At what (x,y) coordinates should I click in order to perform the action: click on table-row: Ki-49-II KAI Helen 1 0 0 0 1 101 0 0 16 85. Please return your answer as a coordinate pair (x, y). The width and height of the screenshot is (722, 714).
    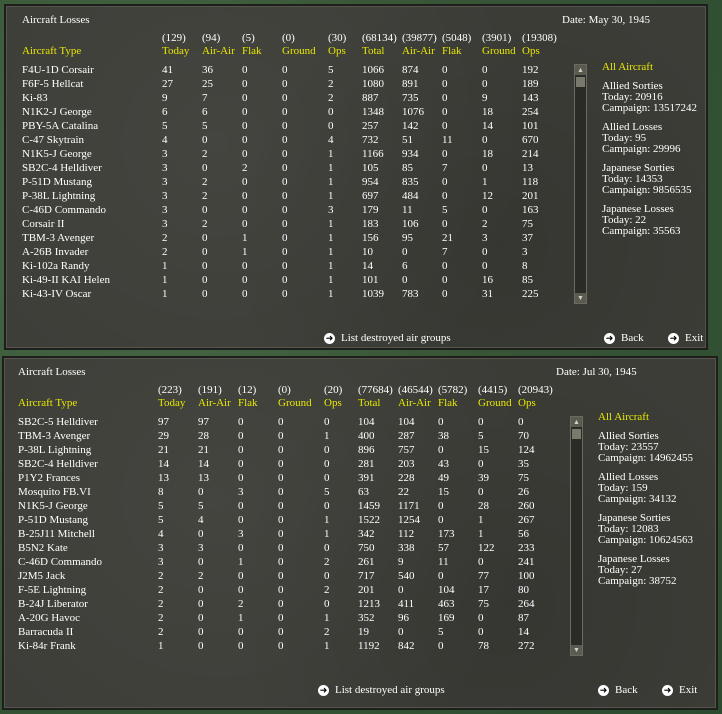
    Looking at the image, I should click on (286, 281).